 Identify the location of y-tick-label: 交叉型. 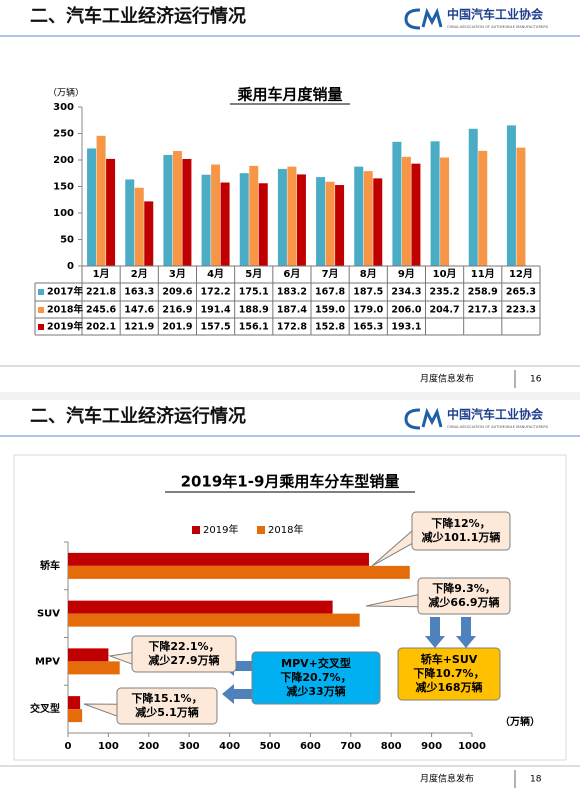
(45, 708).